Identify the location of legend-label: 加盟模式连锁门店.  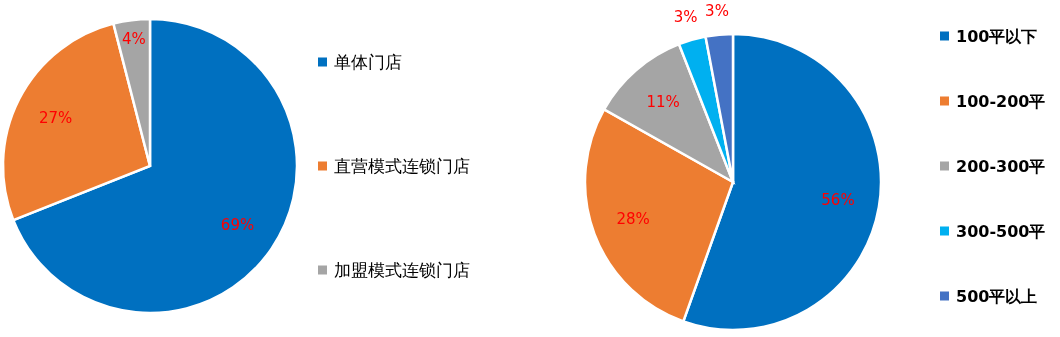
(402, 270).